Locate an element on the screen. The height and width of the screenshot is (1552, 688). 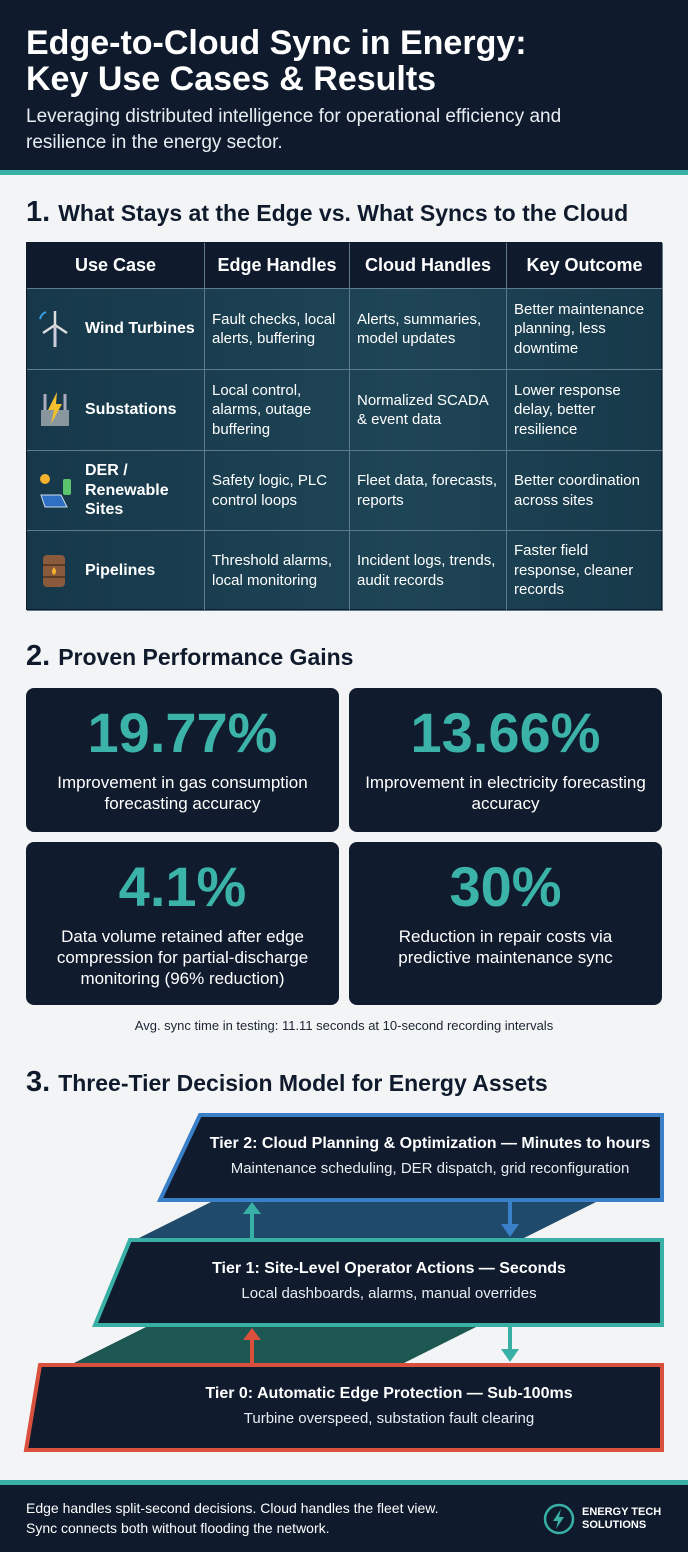
cell-text: Fault checks, local alerts, buffering is located at coordinates (274, 329).